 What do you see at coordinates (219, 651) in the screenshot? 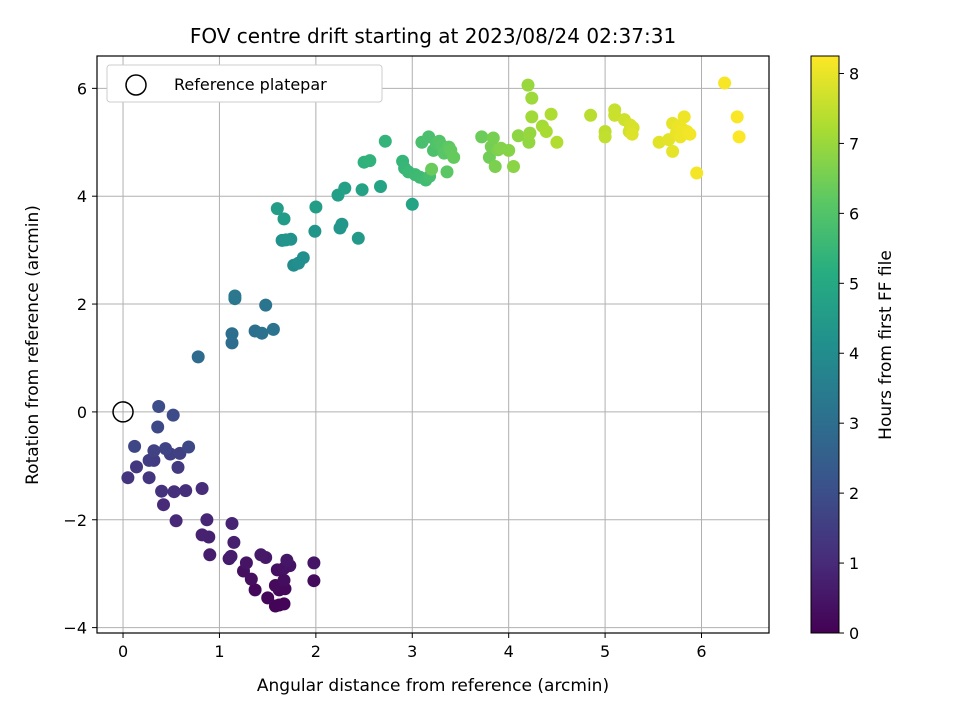
I see `x-tick-label: 1` at bounding box center [219, 651].